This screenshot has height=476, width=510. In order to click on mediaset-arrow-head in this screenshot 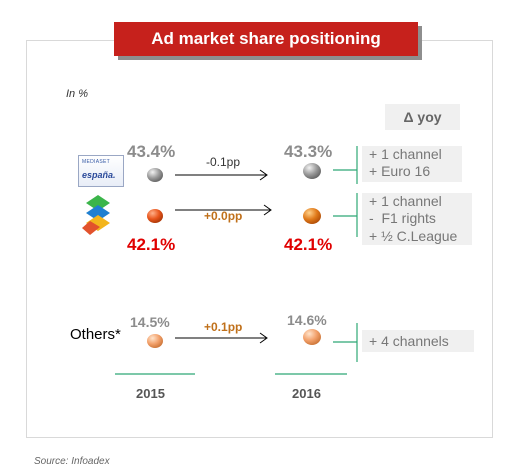, I will do `click(263, 175)`.